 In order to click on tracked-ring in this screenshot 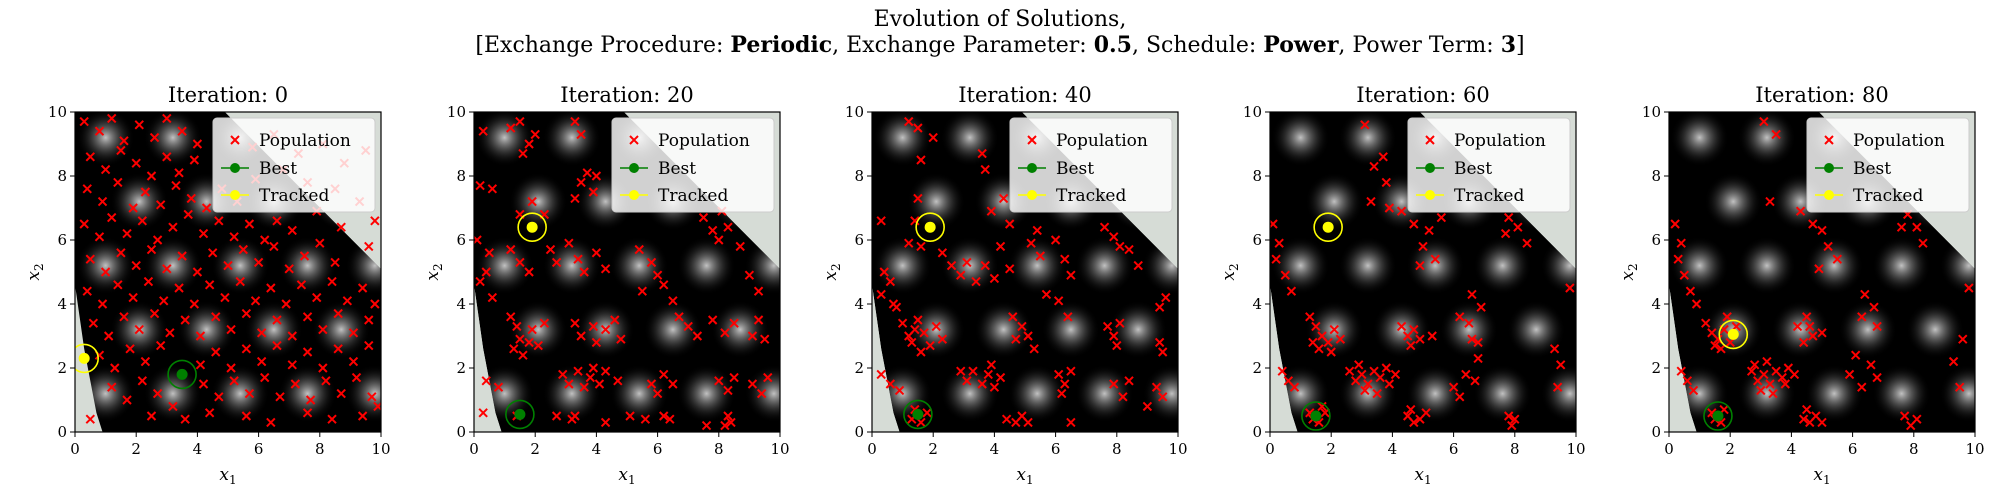, I will do `click(532, 227)`.